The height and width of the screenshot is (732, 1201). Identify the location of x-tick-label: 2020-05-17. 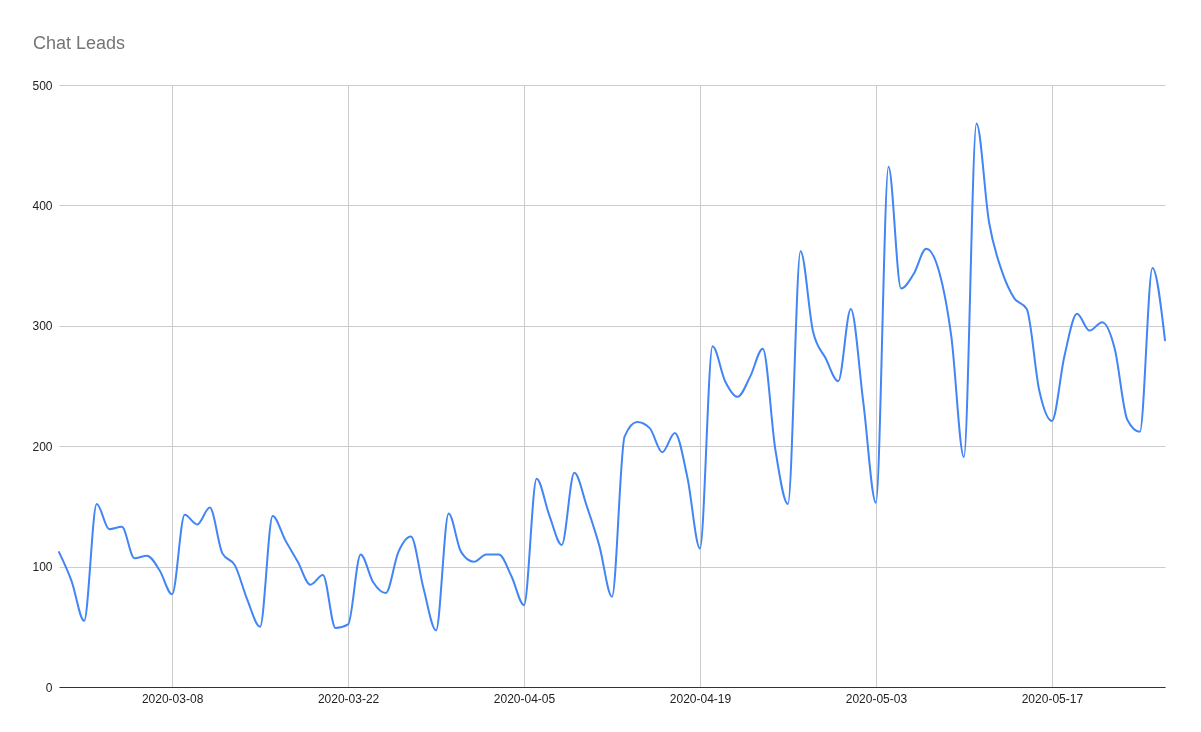
(1052, 698).